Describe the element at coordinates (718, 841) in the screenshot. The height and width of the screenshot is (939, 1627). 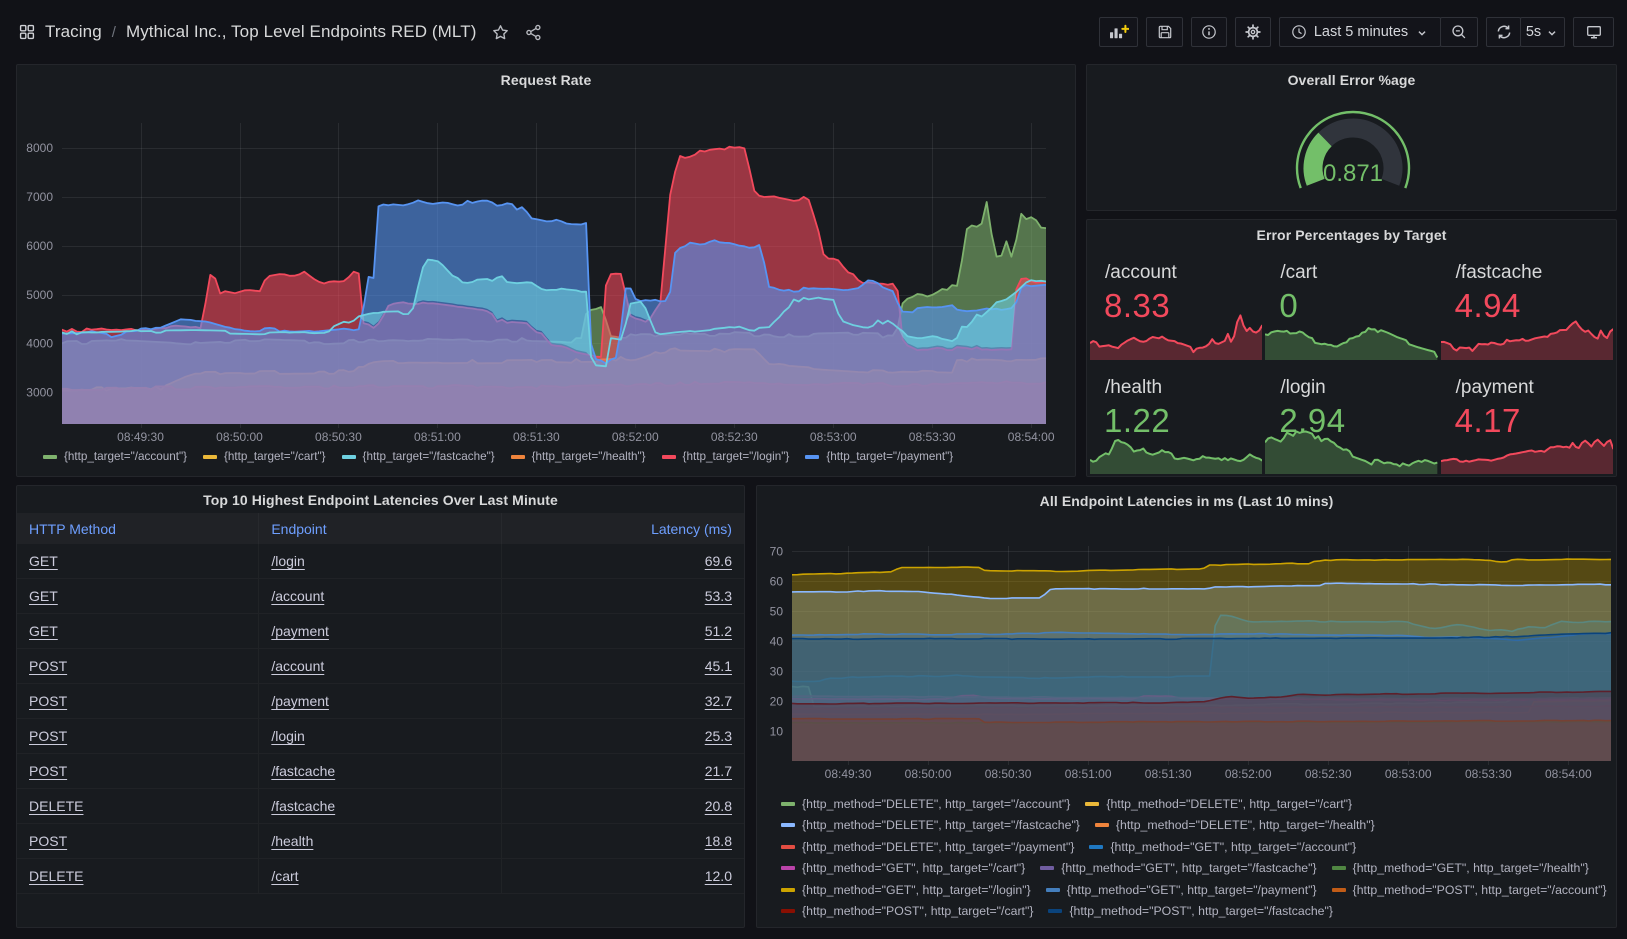
I see `table-cell-link: 18.8` at that location.